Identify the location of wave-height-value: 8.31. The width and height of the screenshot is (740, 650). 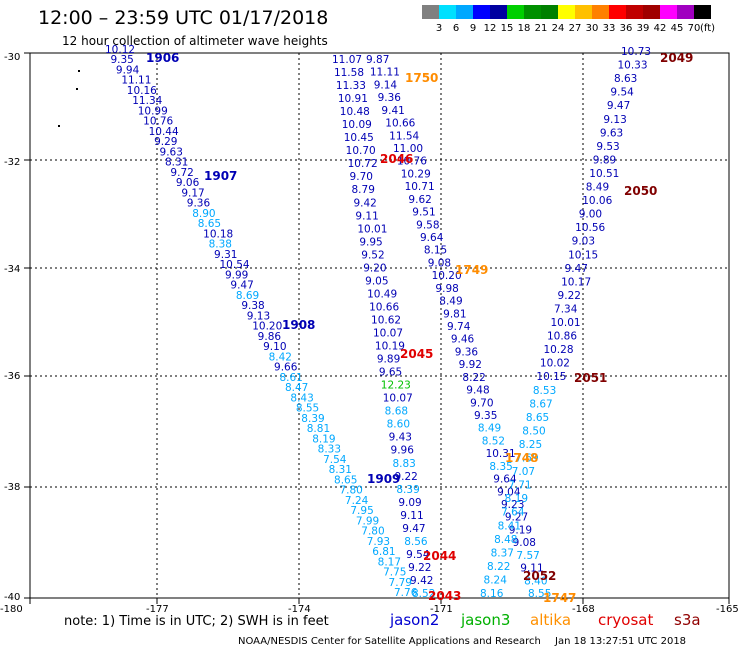
(176, 163).